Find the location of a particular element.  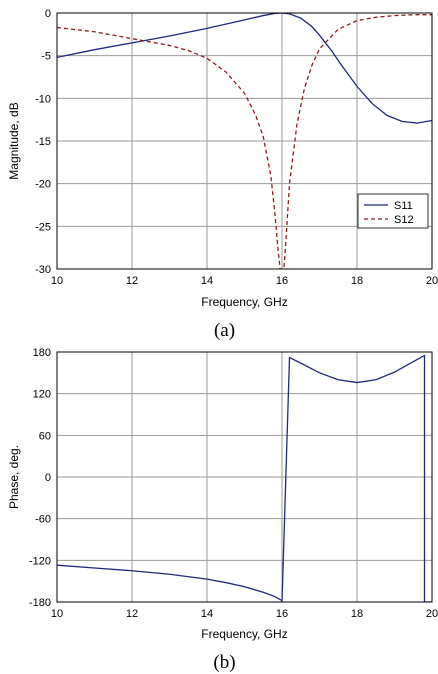

y-tick-label: -15 is located at coordinates (43, 142).